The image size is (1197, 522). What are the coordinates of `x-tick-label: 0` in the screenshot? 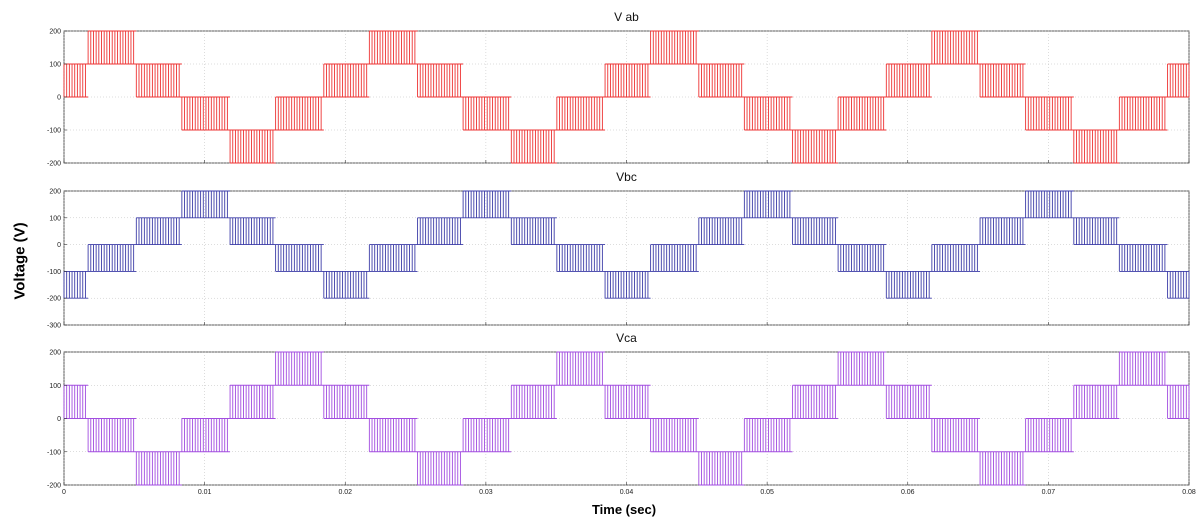 It's located at (64, 492).